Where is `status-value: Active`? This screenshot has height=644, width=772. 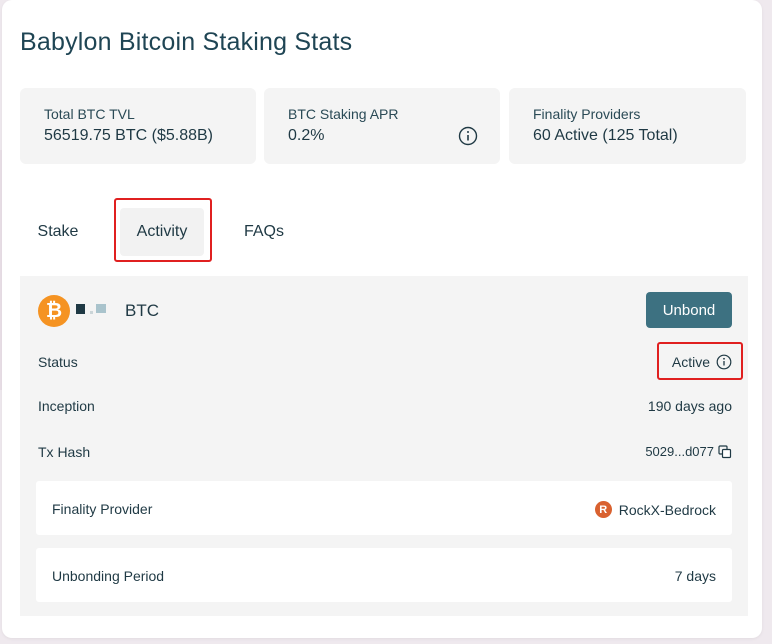
status-value: Active is located at coordinates (702, 362).